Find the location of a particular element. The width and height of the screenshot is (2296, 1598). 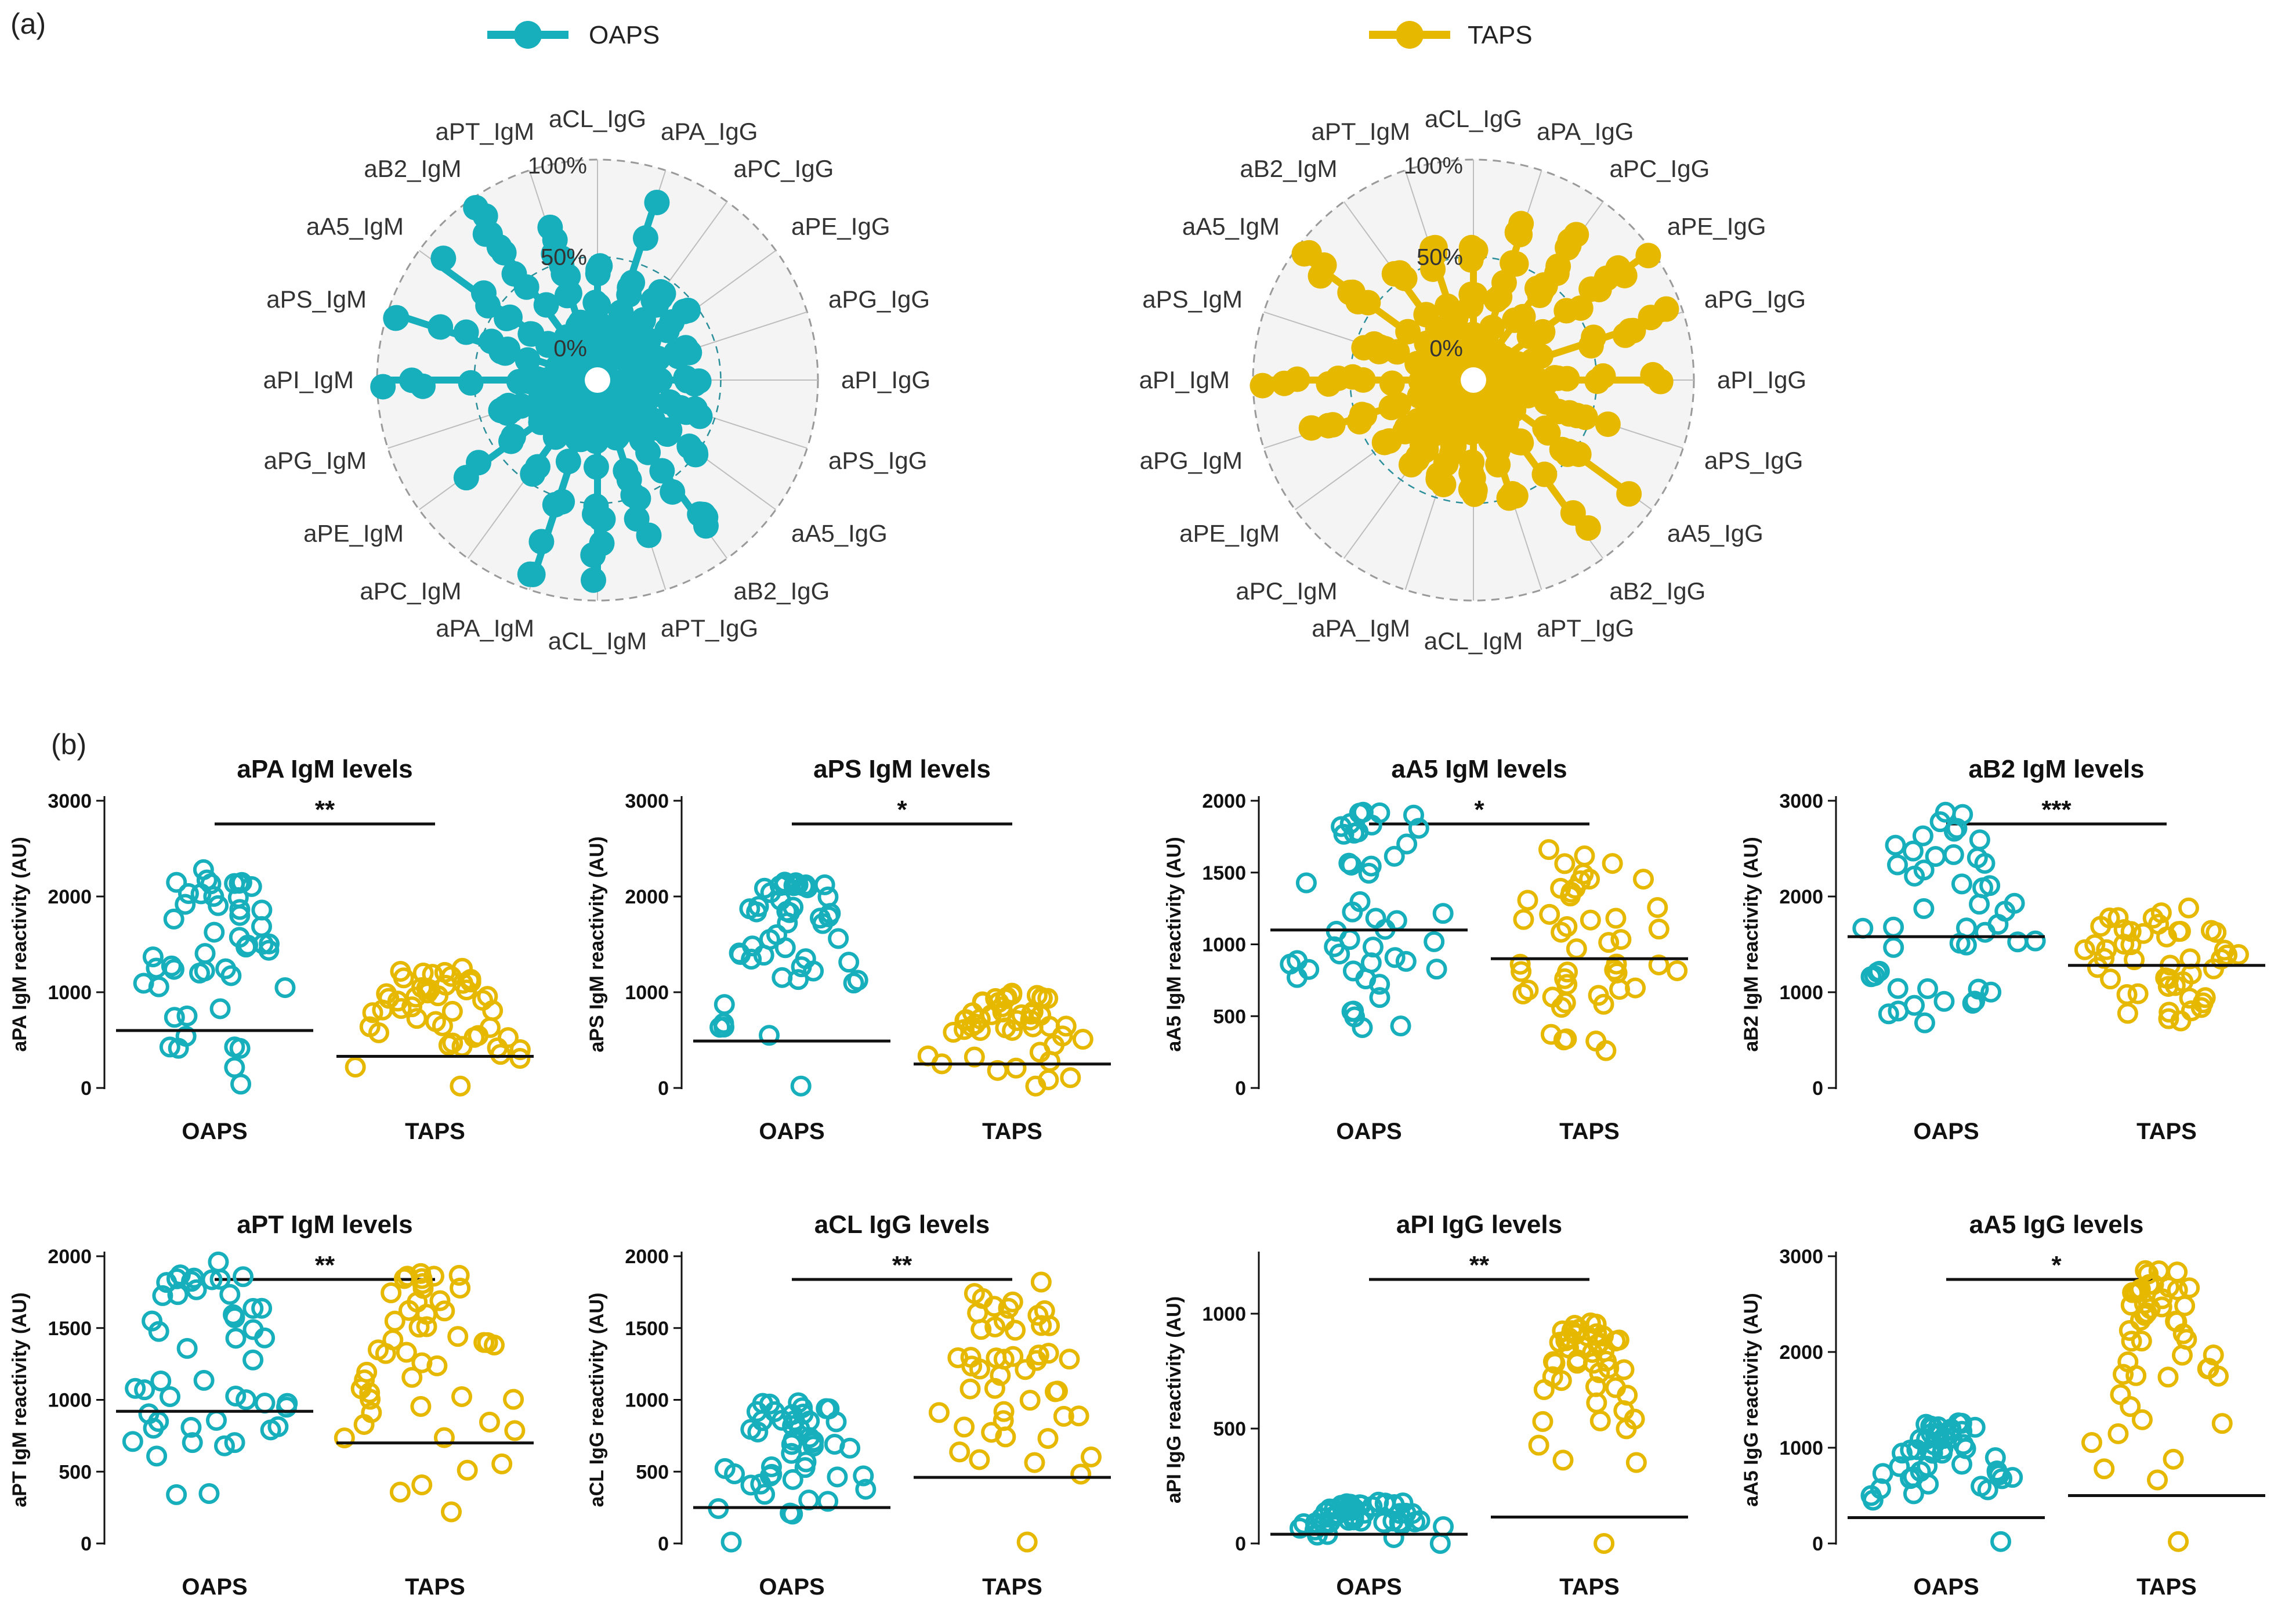

scatter-y-axis-label: aA5 IgM reactivity (AU) is located at coordinates (1174, 944).